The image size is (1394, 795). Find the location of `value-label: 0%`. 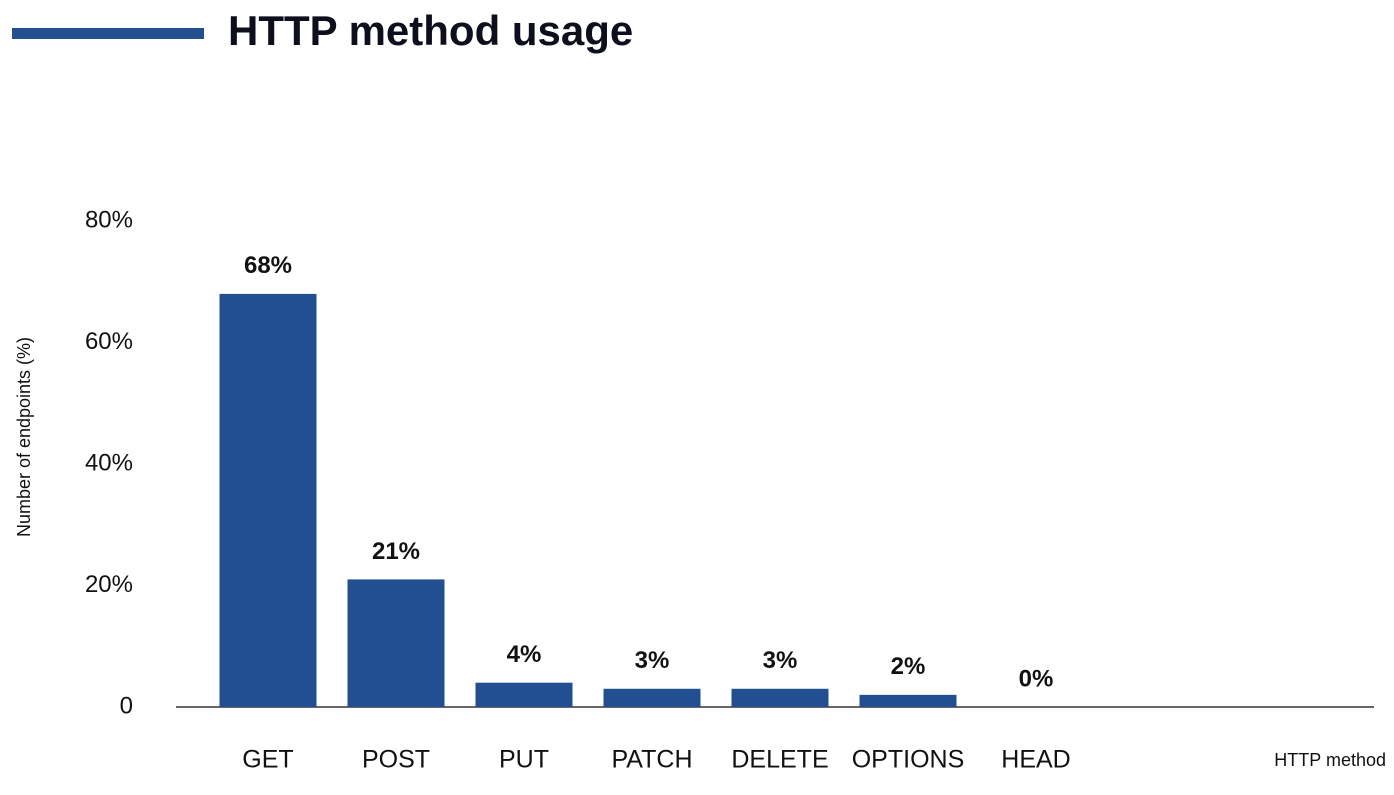

value-label: 0% is located at coordinates (1036, 678).